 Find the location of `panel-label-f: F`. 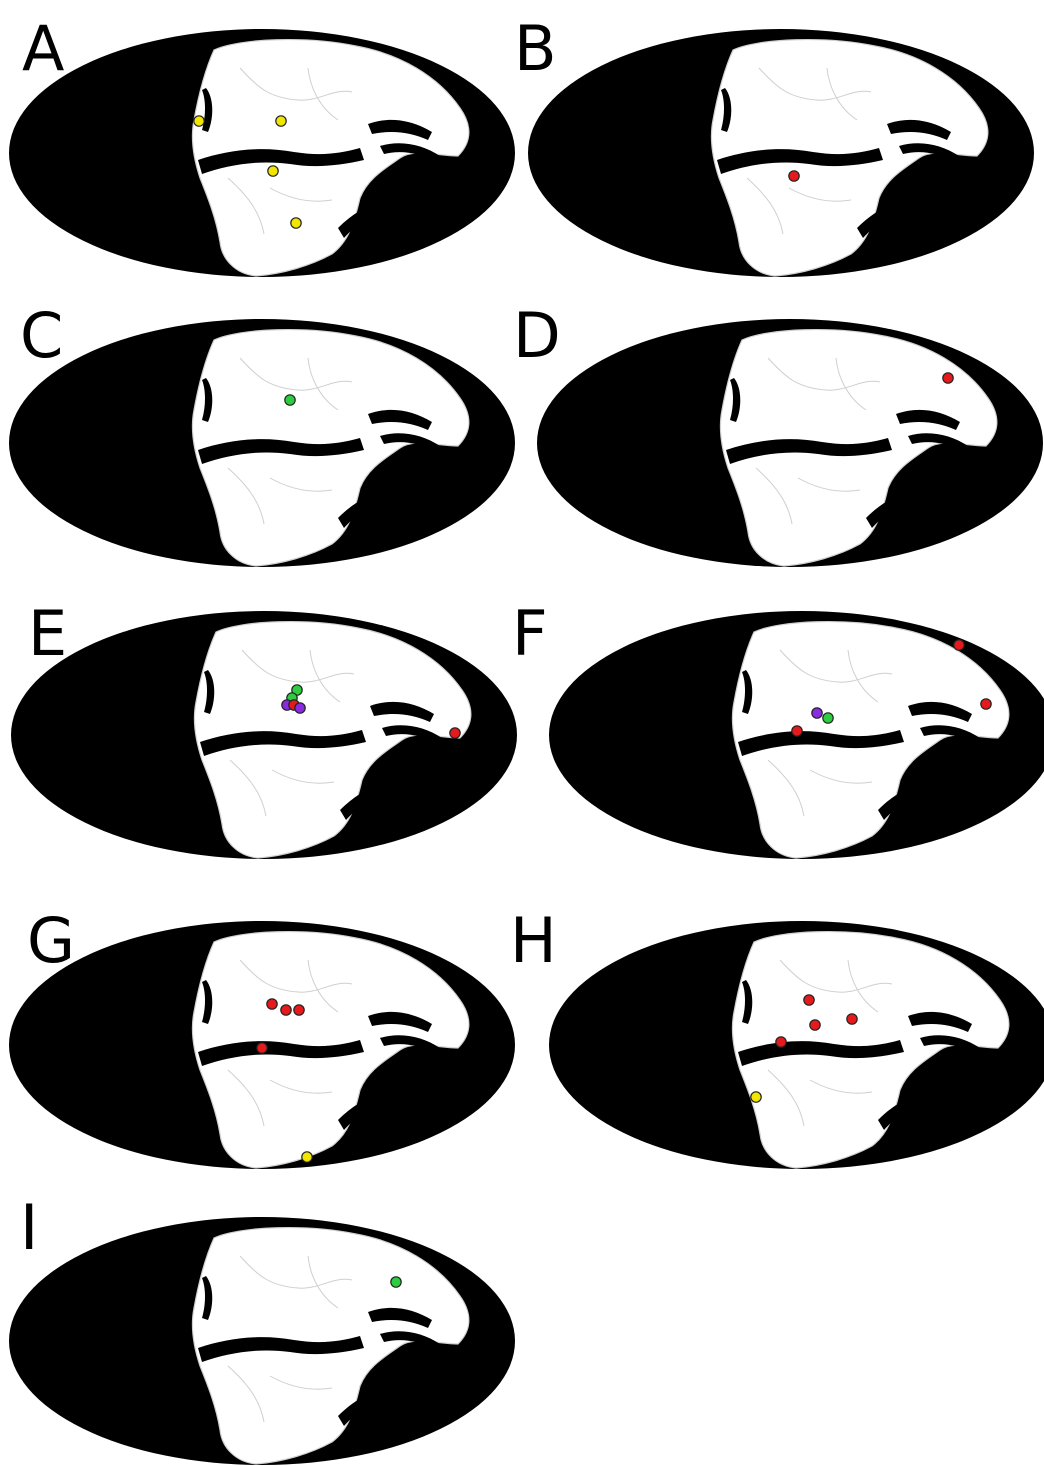

panel-label-f: F is located at coordinates (530, 633).